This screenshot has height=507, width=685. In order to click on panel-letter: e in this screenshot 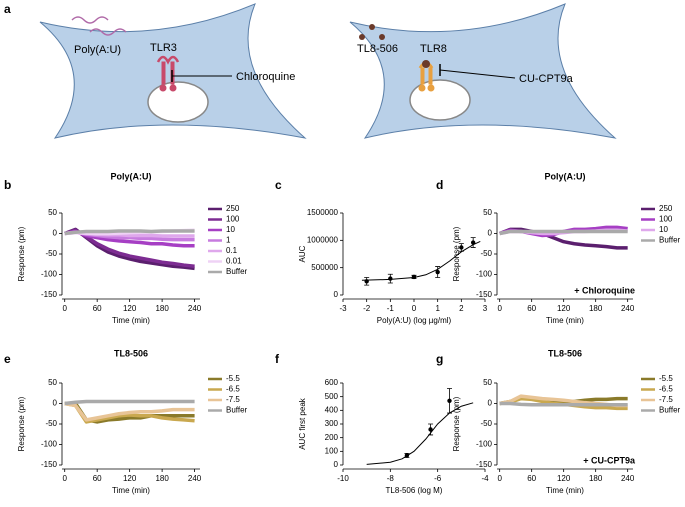, I will do `click(7, 359)`.